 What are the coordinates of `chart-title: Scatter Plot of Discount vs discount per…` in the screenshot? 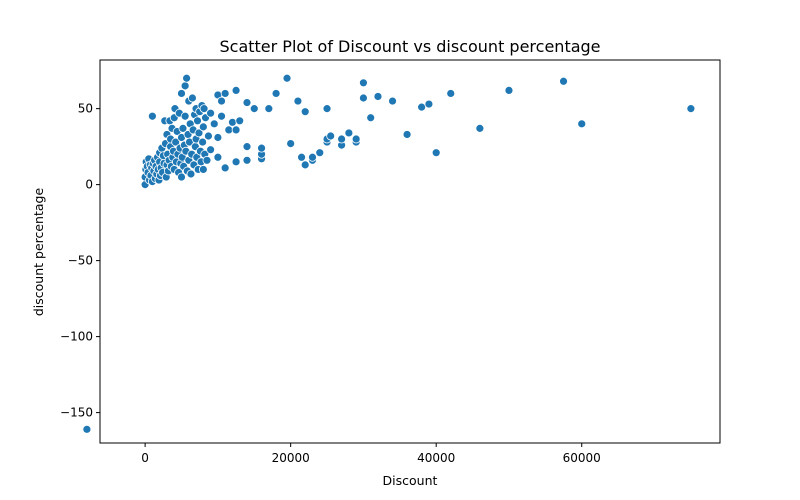 It's located at (409, 46).